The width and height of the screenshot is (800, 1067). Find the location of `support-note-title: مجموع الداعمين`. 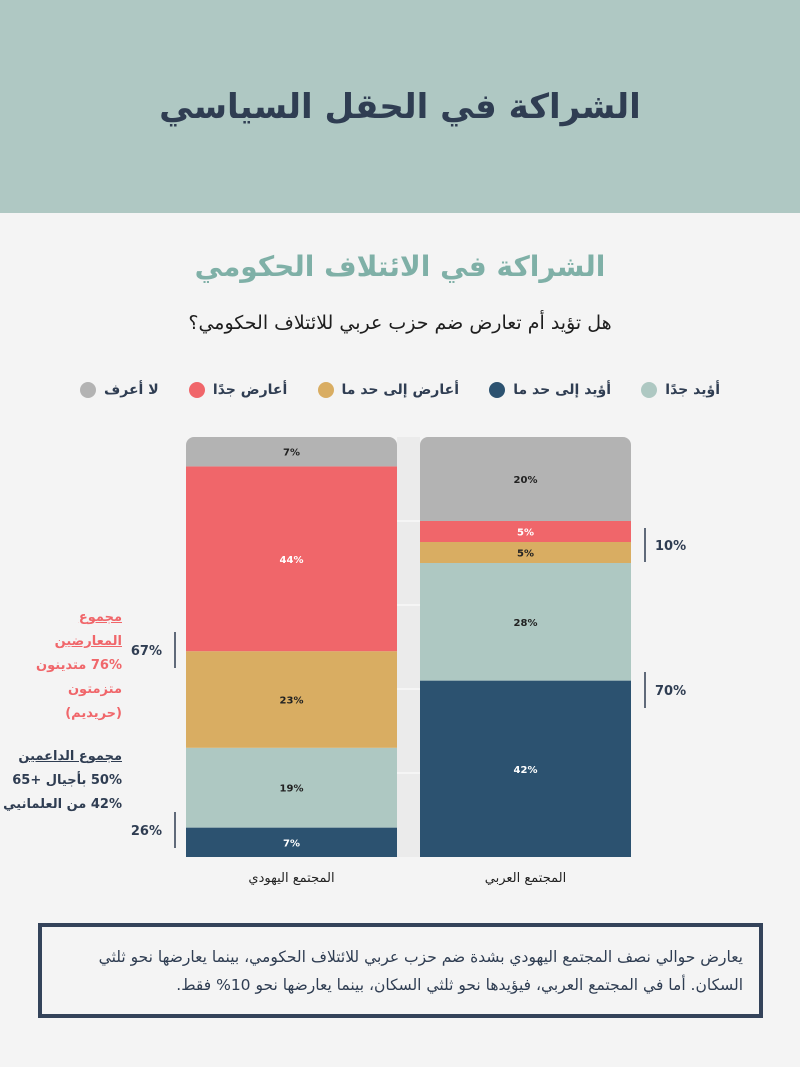

support-note-title: مجموع الداعمين is located at coordinates (70, 756).